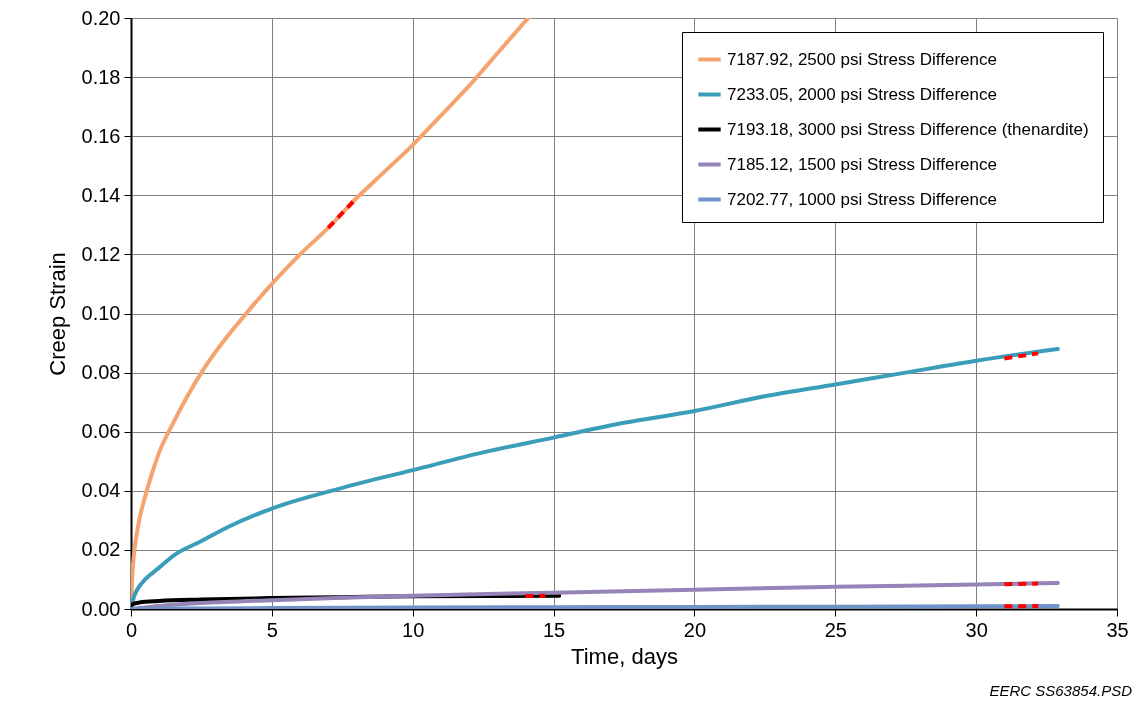 The image size is (1137, 706). Describe the element at coordinates (101, 135) in the screenshot. I see `y-tick-label: 0.16` at that location.